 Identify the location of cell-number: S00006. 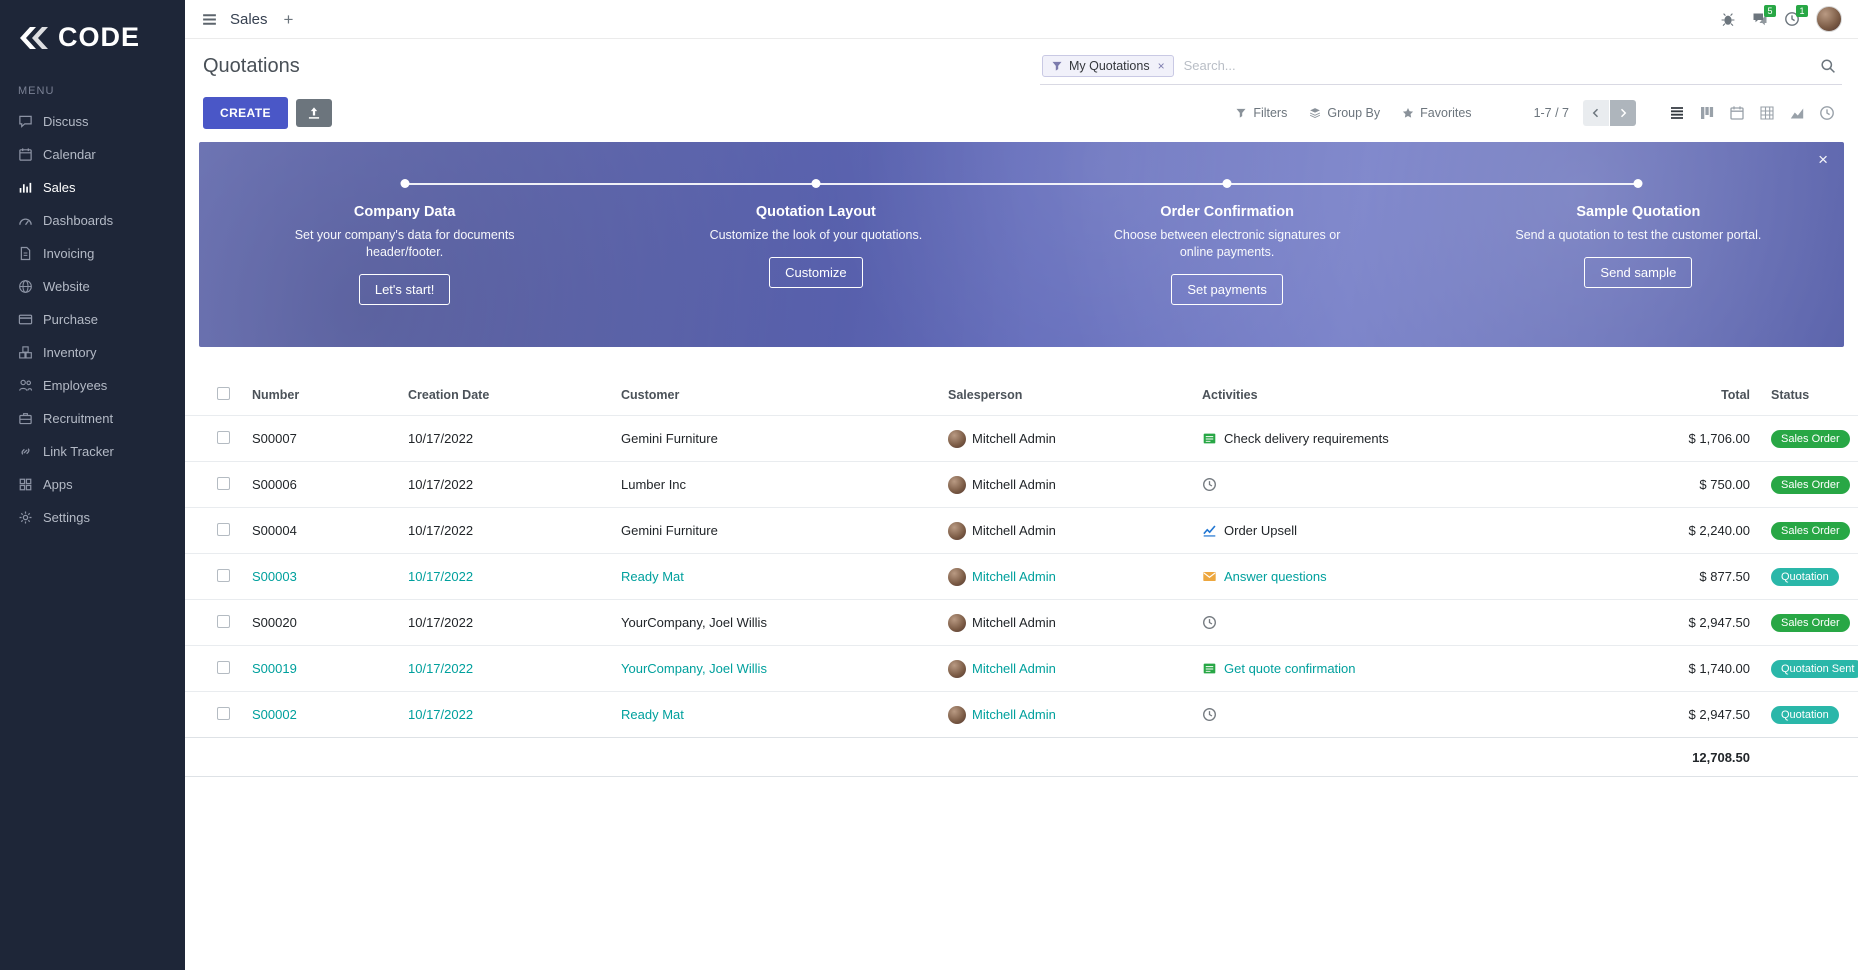
(274, 484).